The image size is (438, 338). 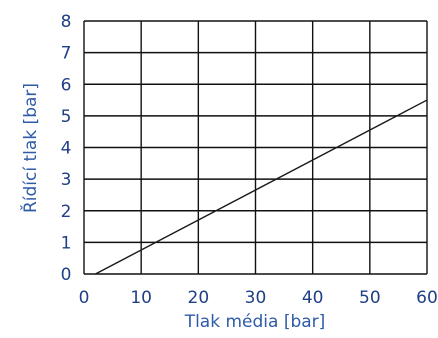 I want to click on x-tick-label: 40, so click(x=313, y=298).